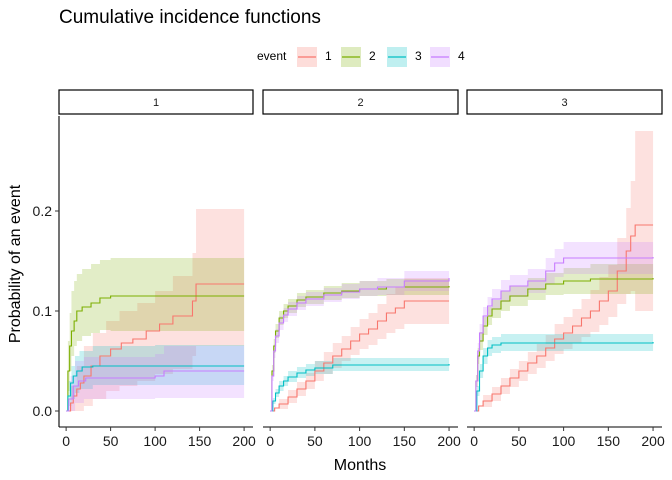 The image size is (672, 480). What do you see at coordinates (43, 411) in the screenshot?
I see `y-tick-label: 0.0` at bounding box center [43, 411].